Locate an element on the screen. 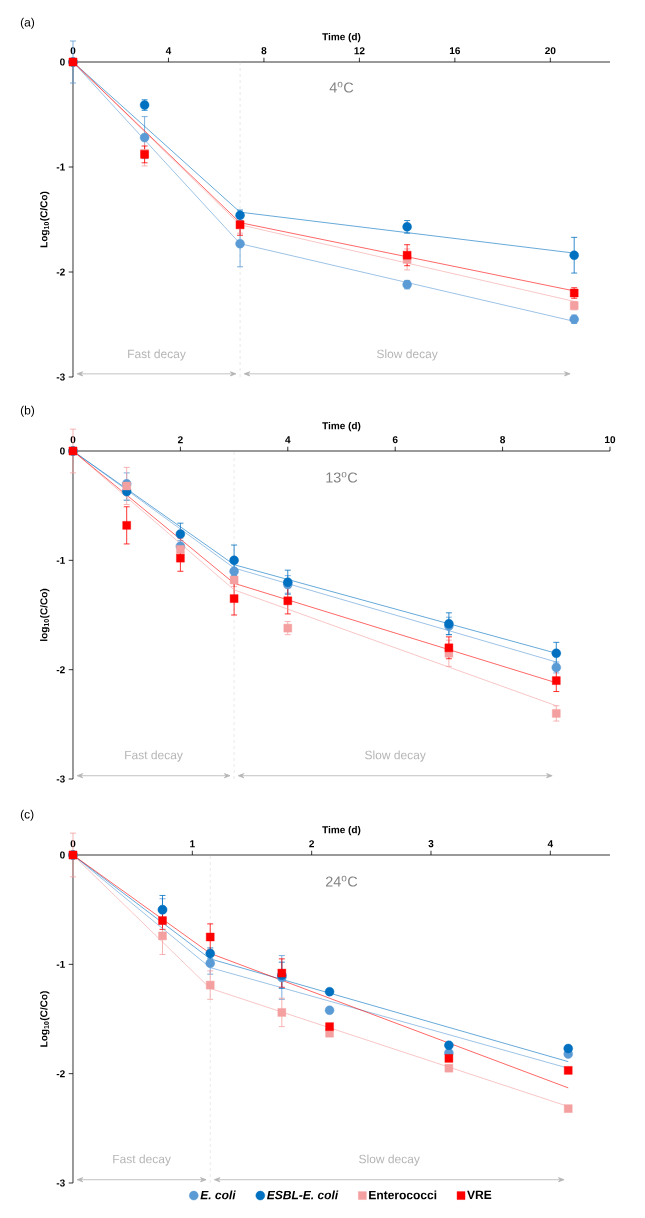 The image size is (645, 1218). legend-label: VRE is located at coordinates (479, 1194).